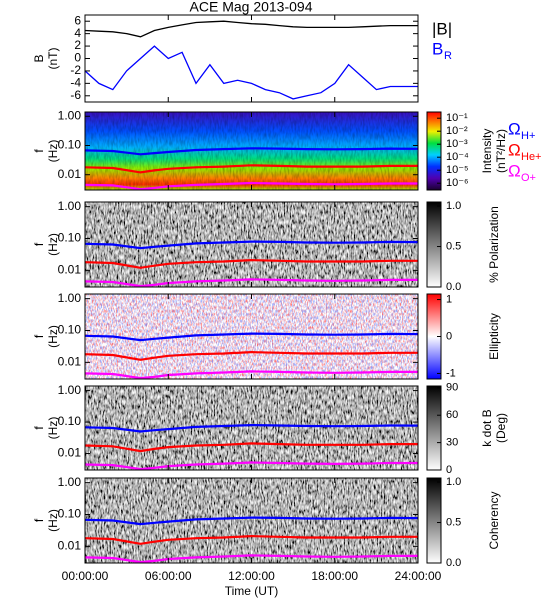 The width and height of the screenshot is (550, 600). I want to click on legend-subscript: O+, so click(528, 178).